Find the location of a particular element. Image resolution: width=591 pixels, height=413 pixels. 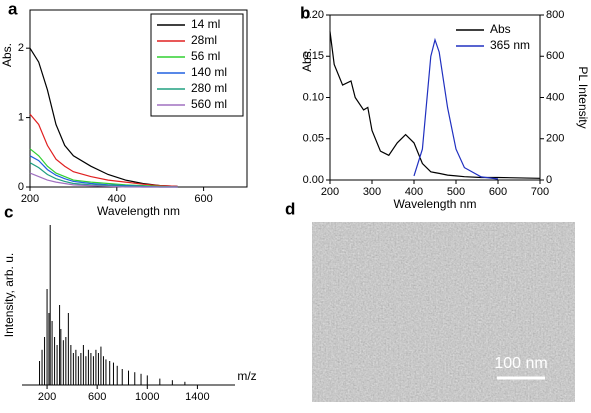

legend-label: 365 nm is located at coordinates (510, 45).